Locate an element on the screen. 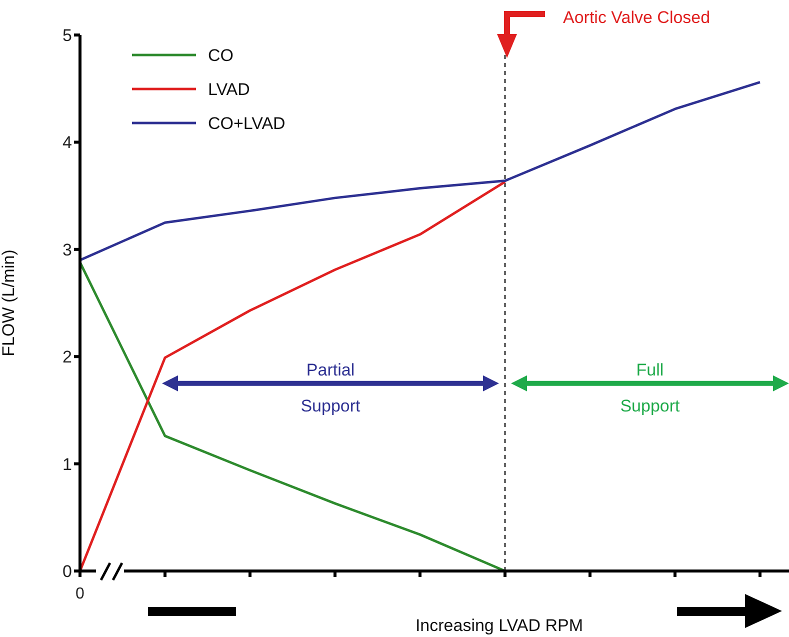 The height and width of the screenshot is (637, 789). y-tick-label: 3 is located at coordinates (67, 250).